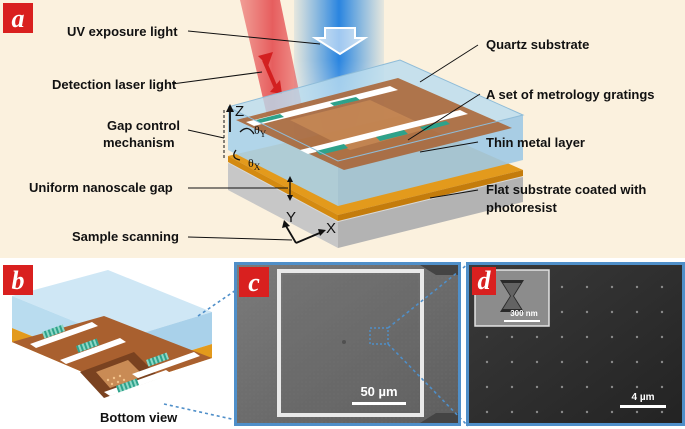 The image size is (685, 429). Describe the element at coordinates (279, 173) in the screenshot. I see `axes-indicator: Z θY θX X Y` at that location.